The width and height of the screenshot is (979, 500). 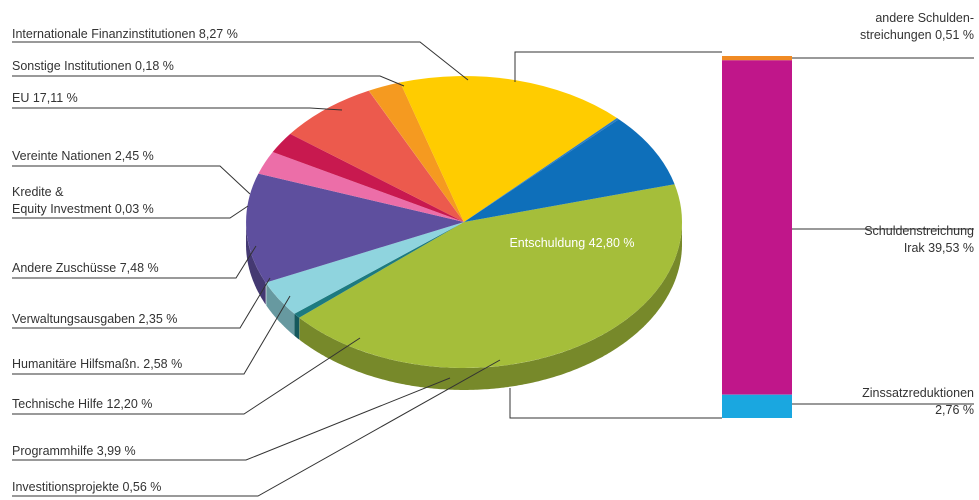 What do you see at coordinates (83, 156) in the screenshot?
I see `slice-label-vereinte-nationen-2-45: Vereinte Nationen 2,45 %` at bounding box center [83, 156].